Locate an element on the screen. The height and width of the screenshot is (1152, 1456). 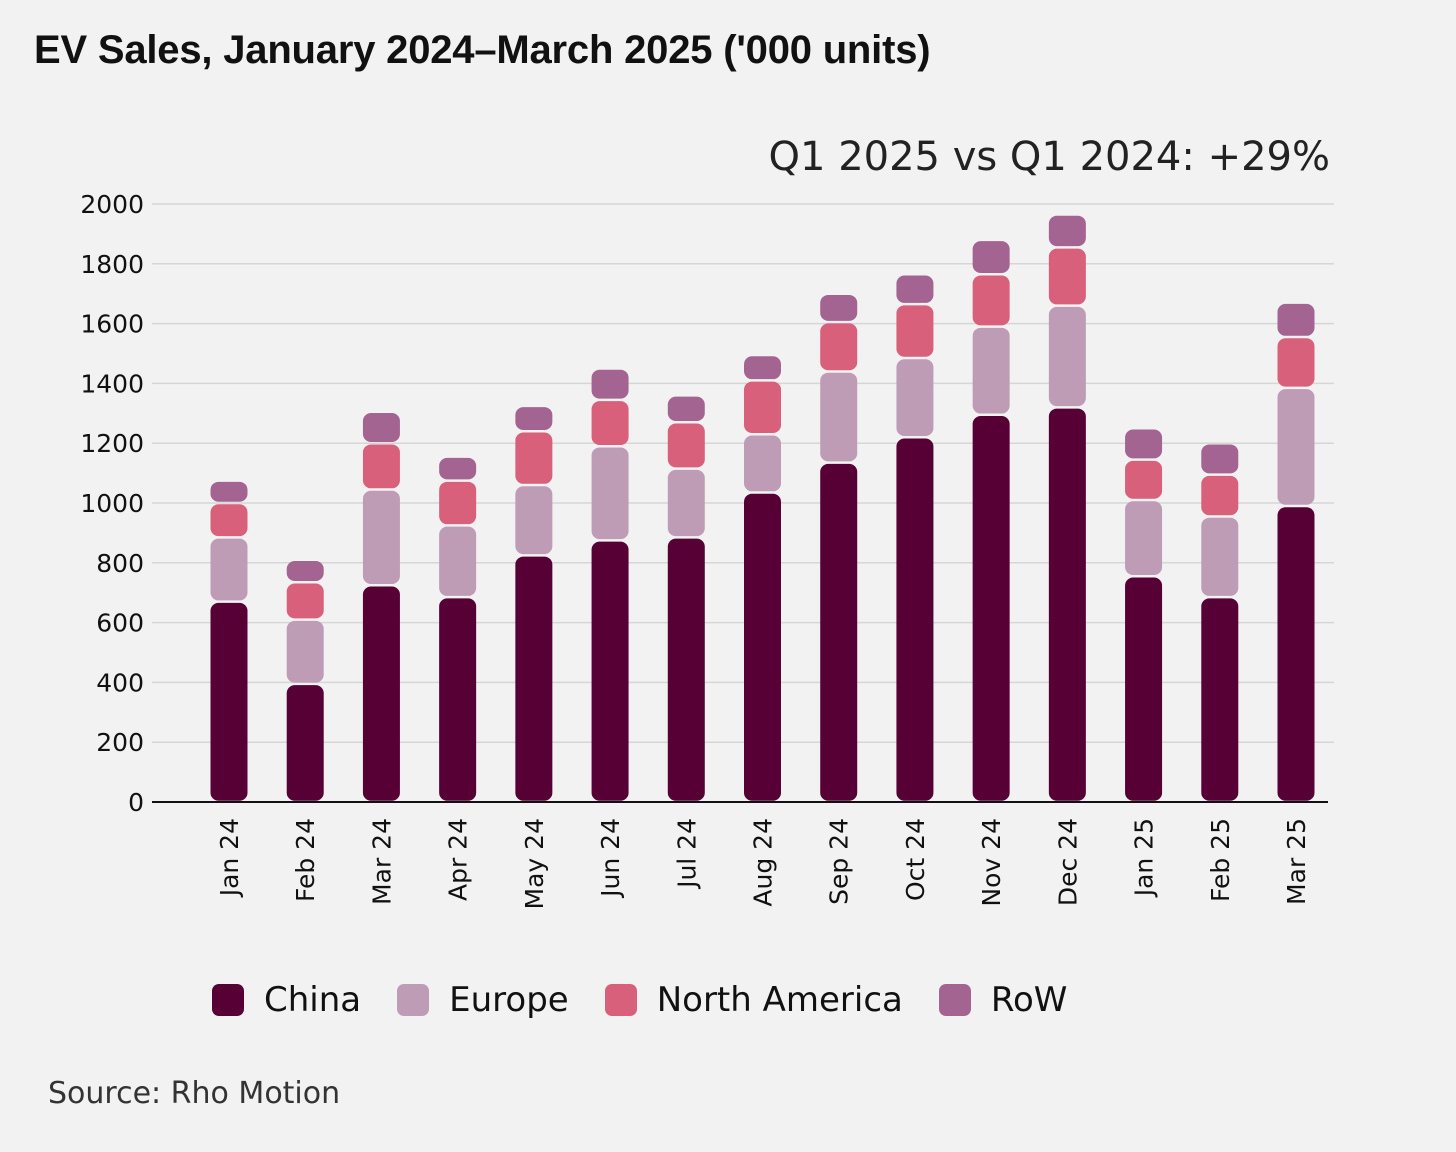
comparison-annotation: Q1 2025 vs Q1 2024: +29% is located at coordinates (1049, 157).